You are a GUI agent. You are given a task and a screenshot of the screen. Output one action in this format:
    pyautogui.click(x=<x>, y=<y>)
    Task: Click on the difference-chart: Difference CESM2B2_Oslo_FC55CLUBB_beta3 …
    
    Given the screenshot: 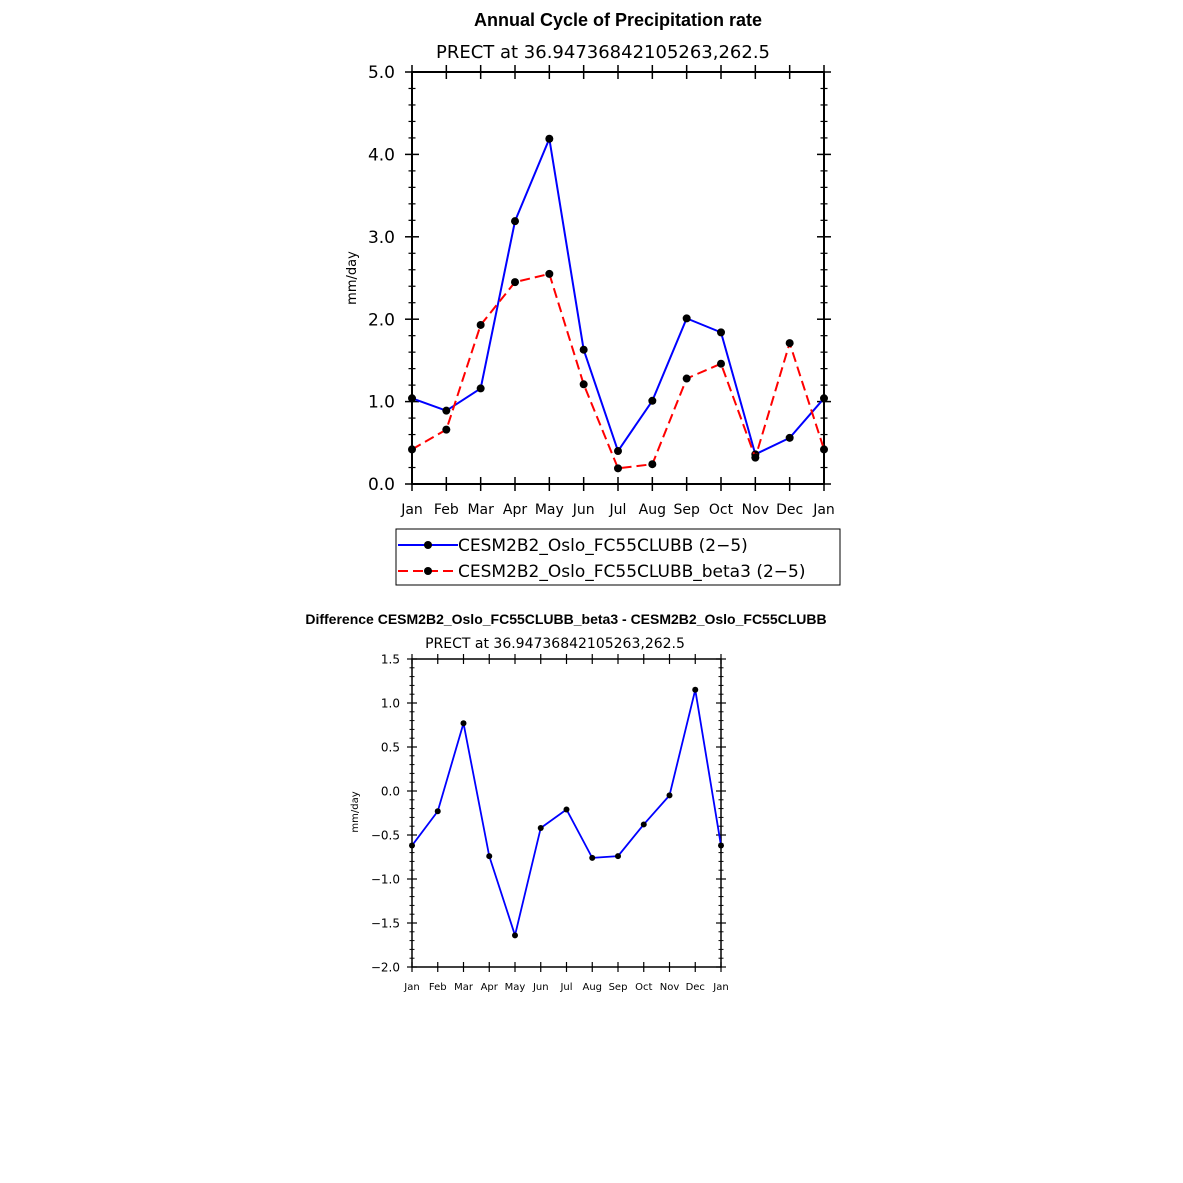 What is the action you would take?
    pyautogui.click(x=565, y=802)
    